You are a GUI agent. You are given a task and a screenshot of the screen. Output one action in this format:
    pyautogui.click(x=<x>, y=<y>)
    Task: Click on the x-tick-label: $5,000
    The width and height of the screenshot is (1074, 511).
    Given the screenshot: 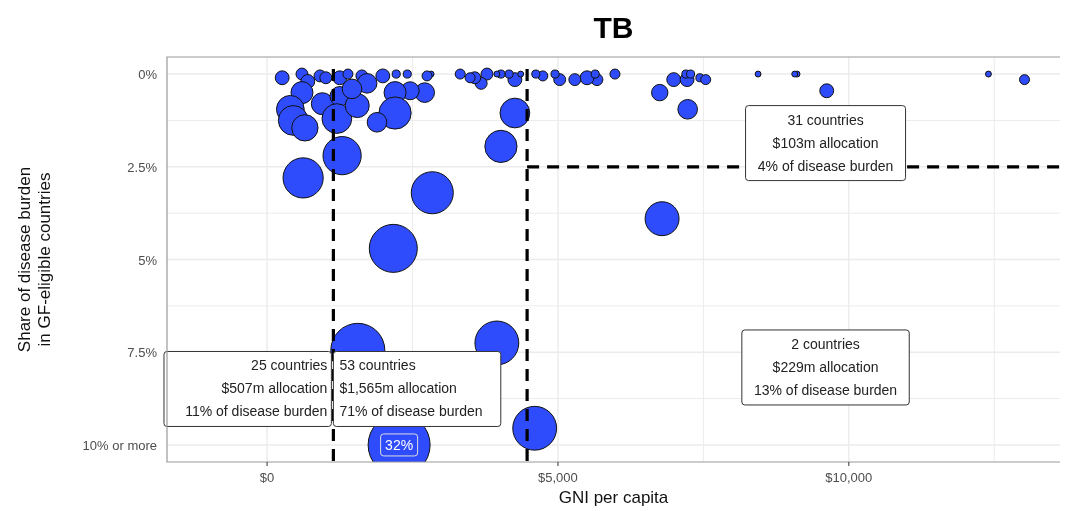 What is the action you would take?
    pyautogui.click(x=558, y=477)
    